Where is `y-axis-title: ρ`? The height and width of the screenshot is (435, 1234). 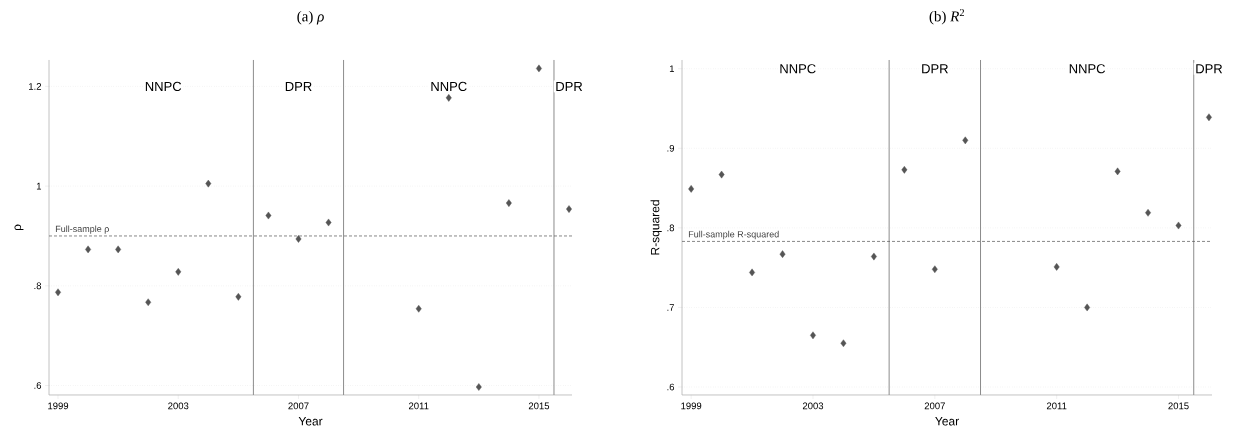
y-axis-title: ρ is located at coordinates (19, 227).